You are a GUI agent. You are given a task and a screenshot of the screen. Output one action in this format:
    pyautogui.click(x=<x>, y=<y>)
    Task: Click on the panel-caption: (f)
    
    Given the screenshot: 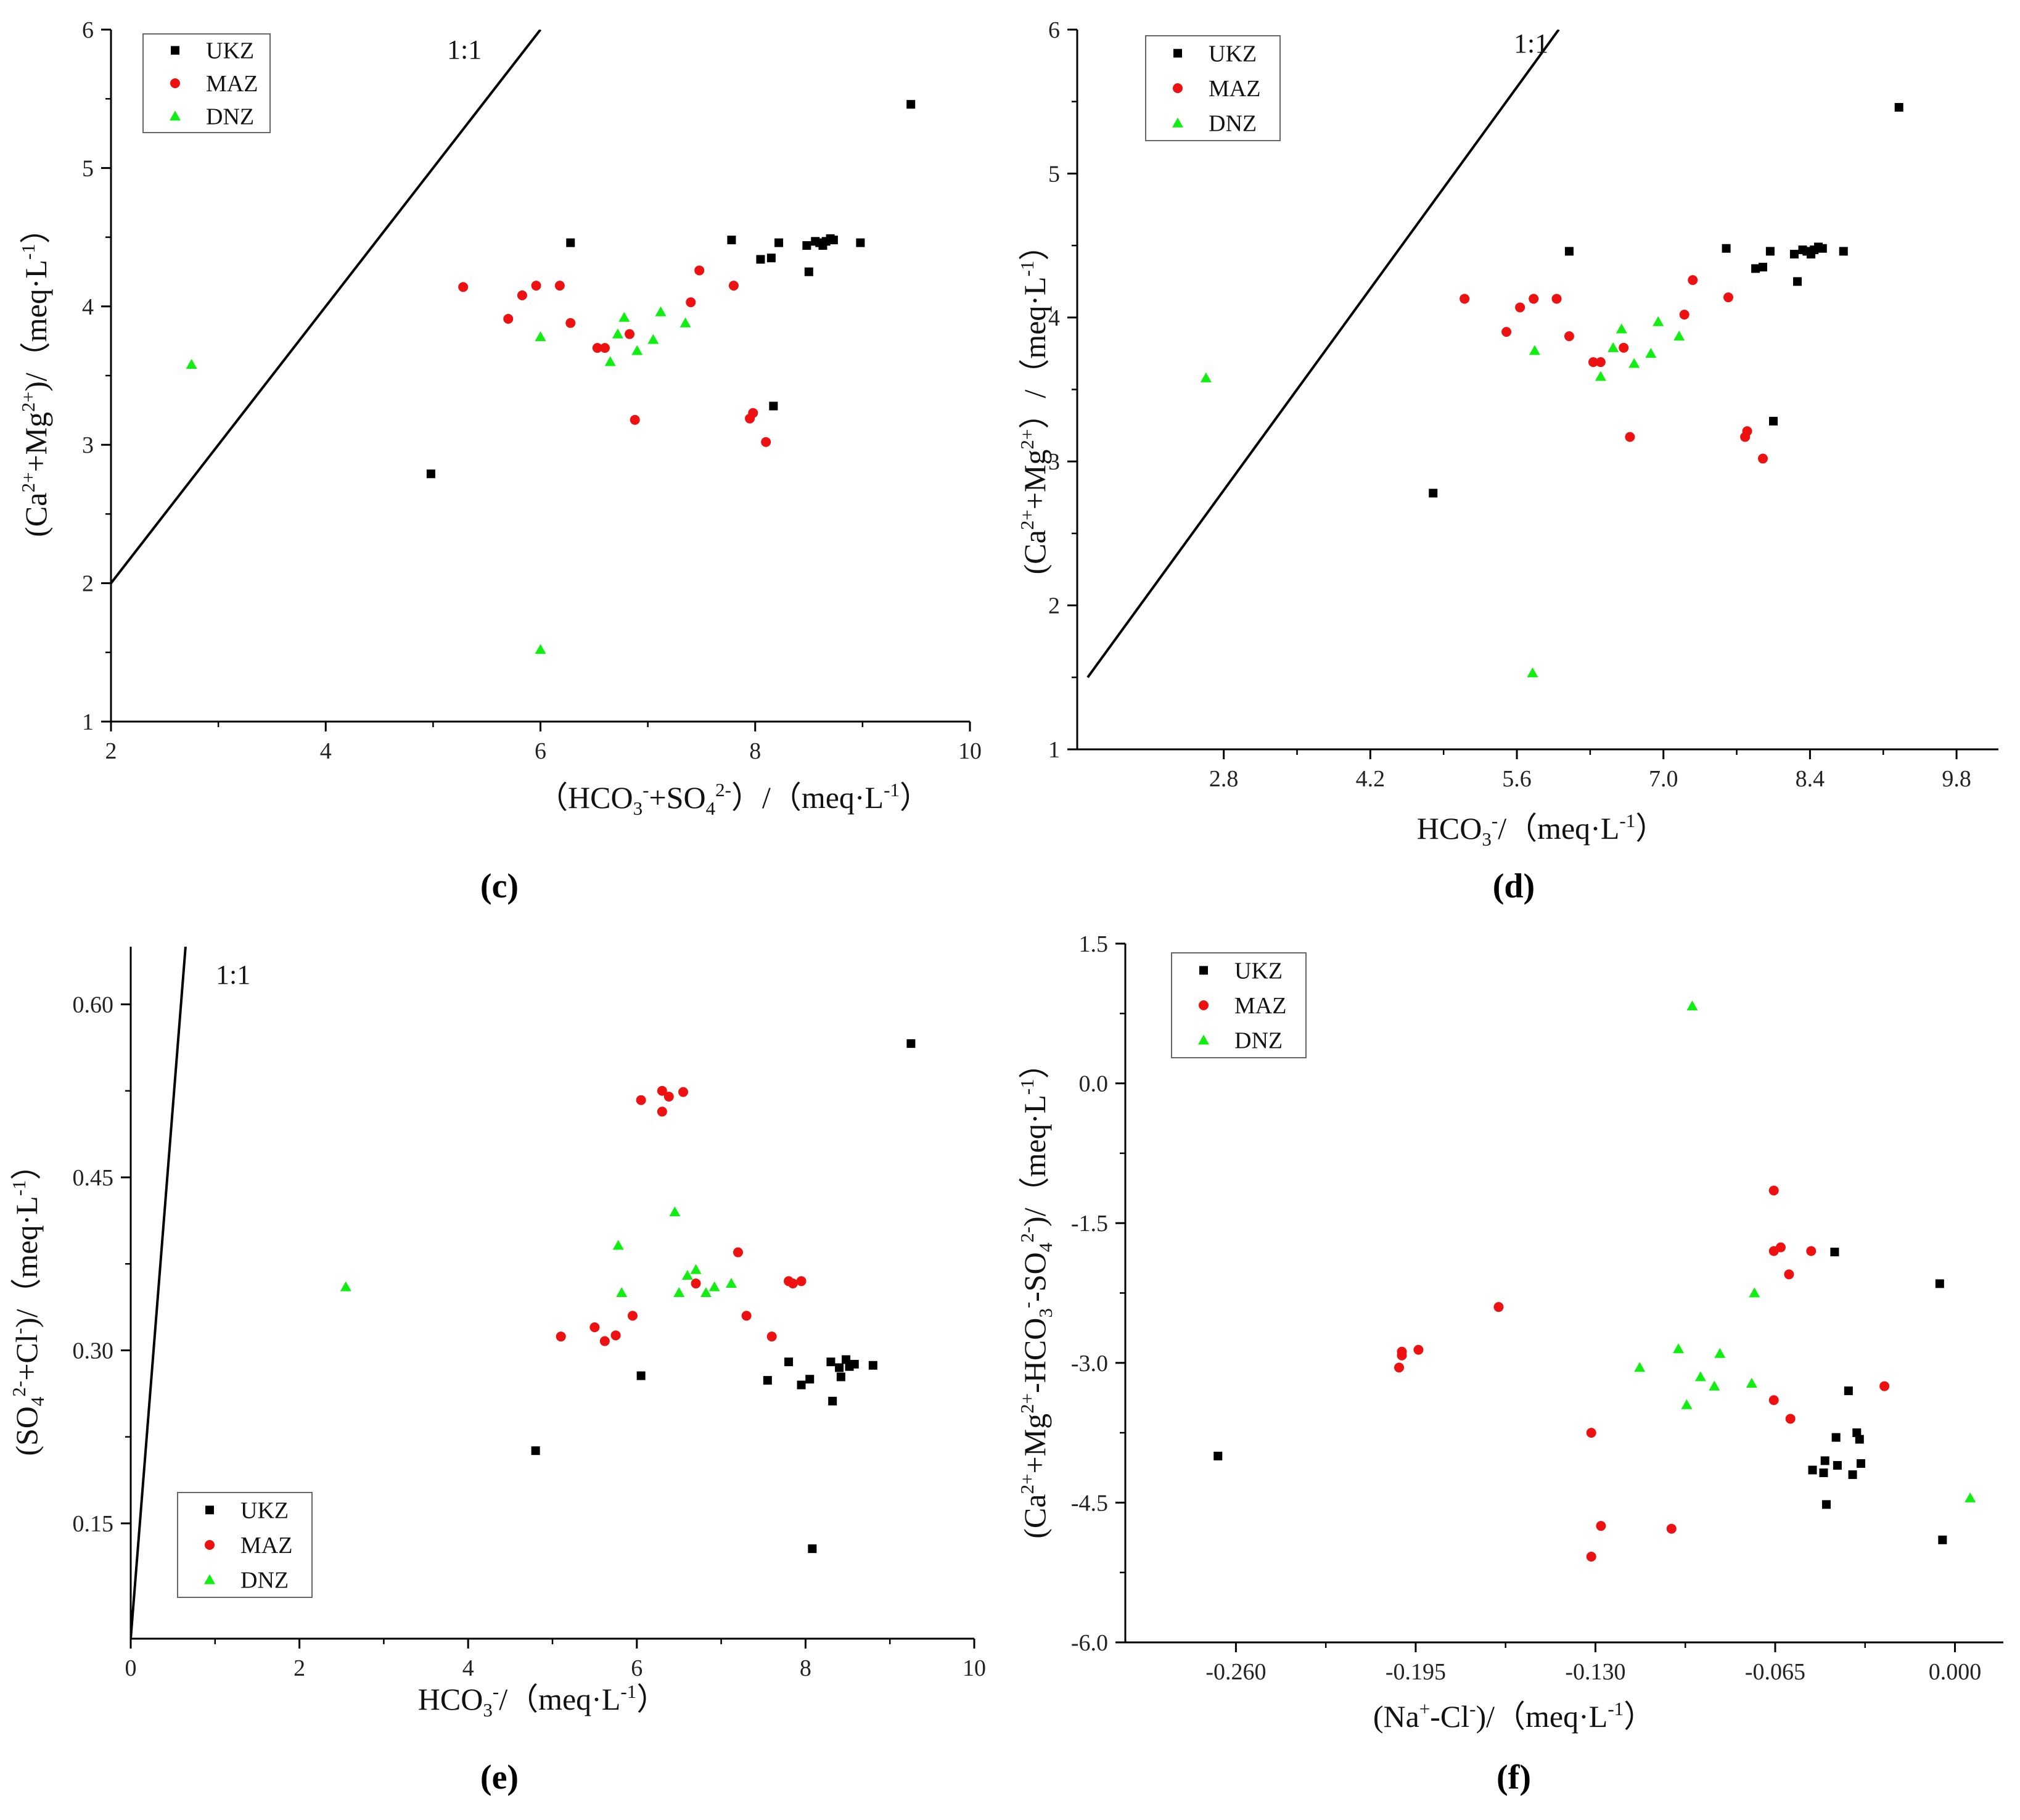 What is the action you would take?
    pyautogui.click(x=1514, y=1777)
    